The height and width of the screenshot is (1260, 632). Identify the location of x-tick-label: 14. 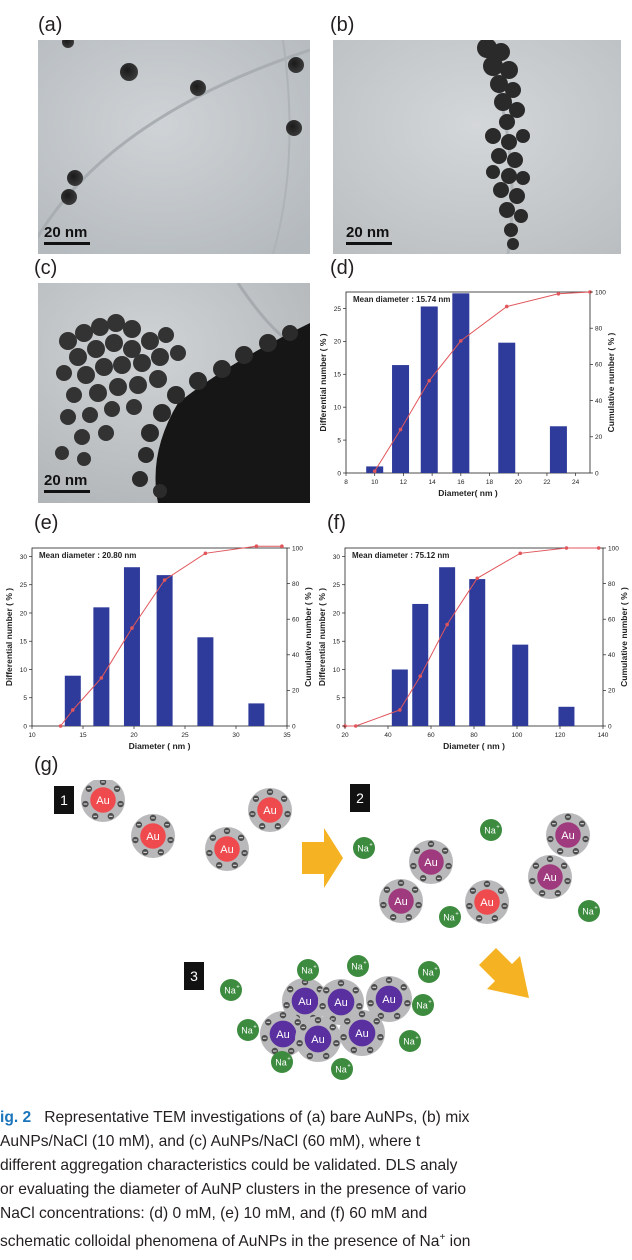
(433, 482).